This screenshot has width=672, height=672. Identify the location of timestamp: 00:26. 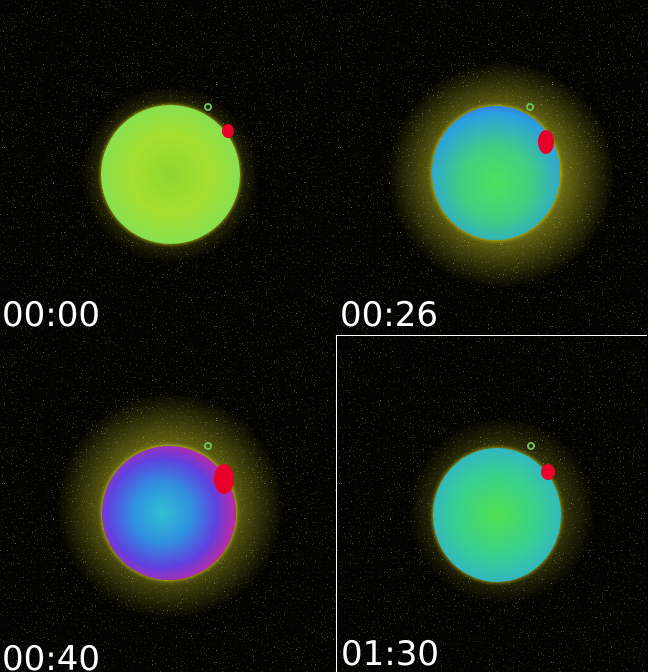
(389, 315).